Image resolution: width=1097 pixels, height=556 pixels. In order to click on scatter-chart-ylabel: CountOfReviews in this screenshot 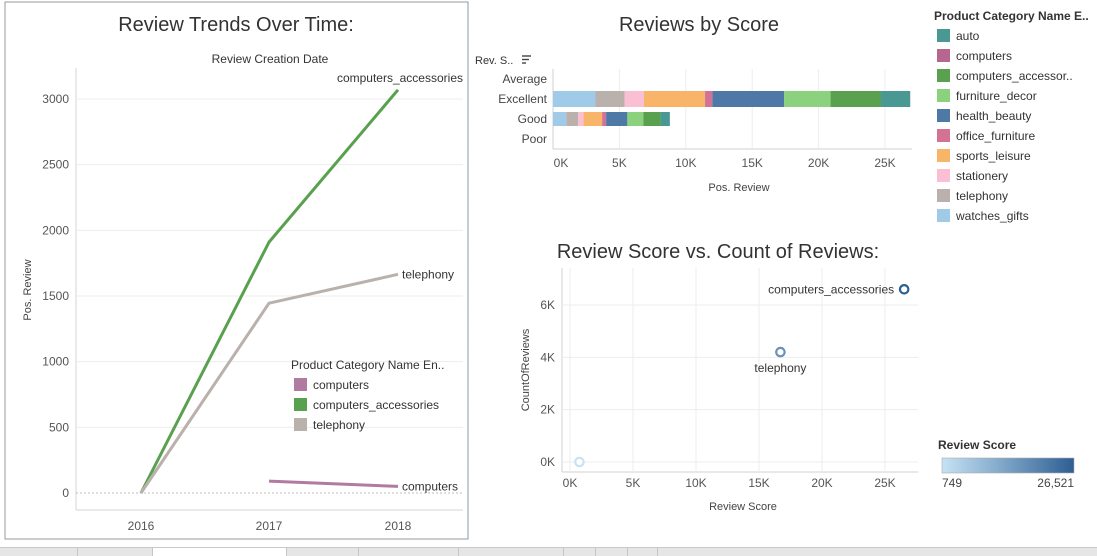, I will do `click(526, 369)`.